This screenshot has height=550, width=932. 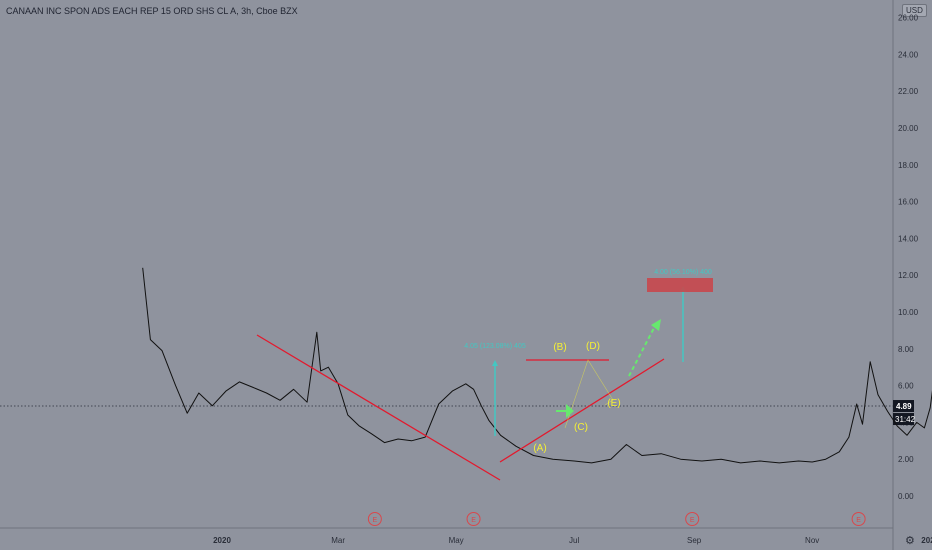 I want to click on y-tick-label: 10.00, so click(x=908, y=312).